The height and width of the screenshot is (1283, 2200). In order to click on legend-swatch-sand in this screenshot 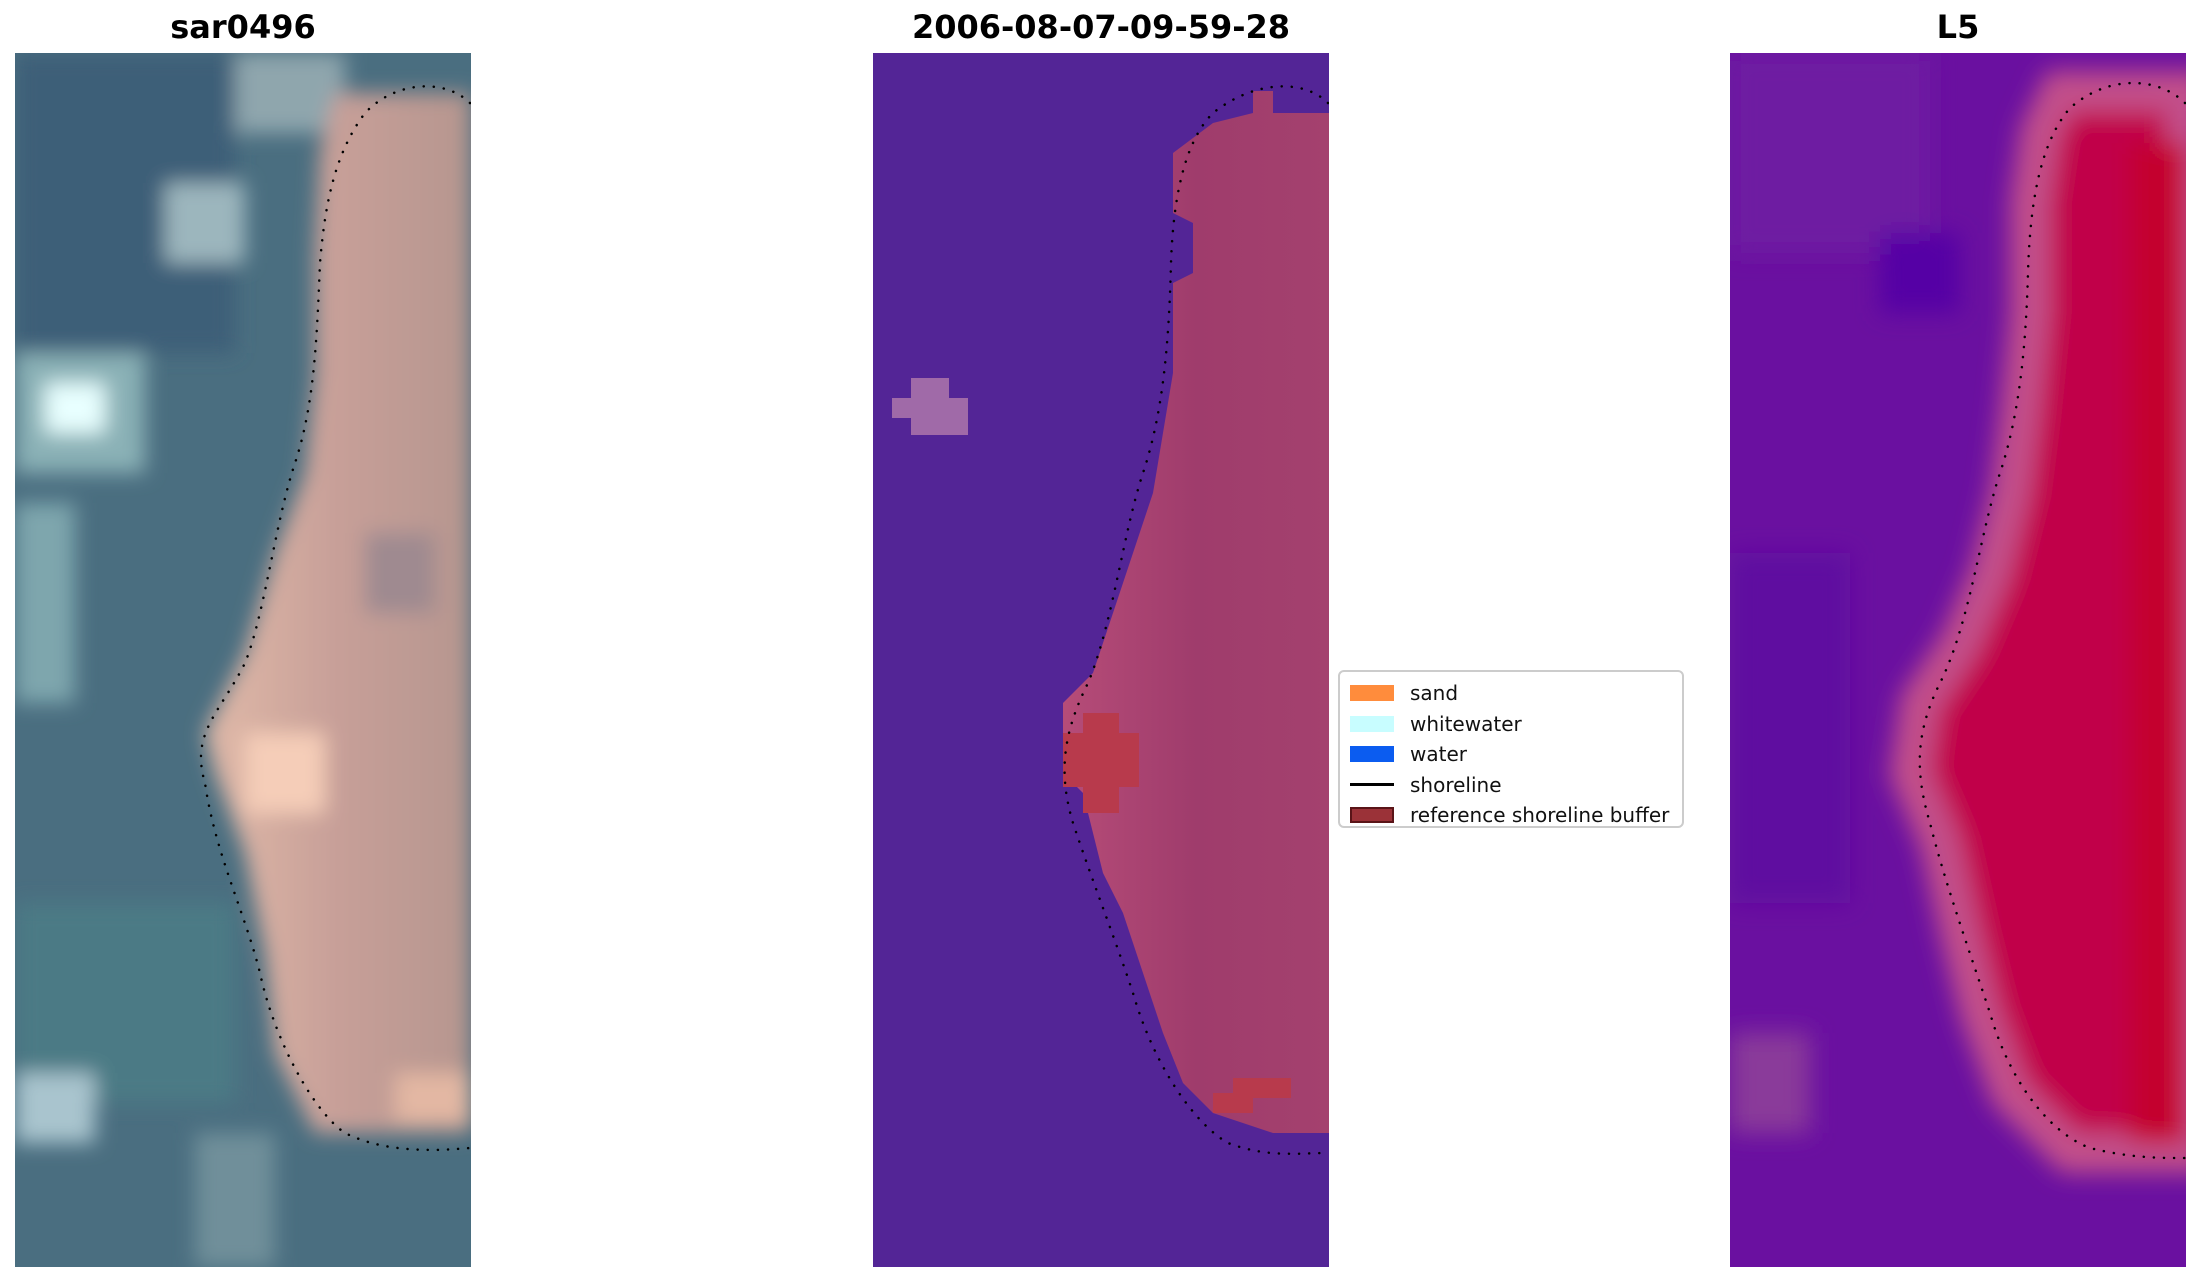, I will do `click(1372, 693)`.